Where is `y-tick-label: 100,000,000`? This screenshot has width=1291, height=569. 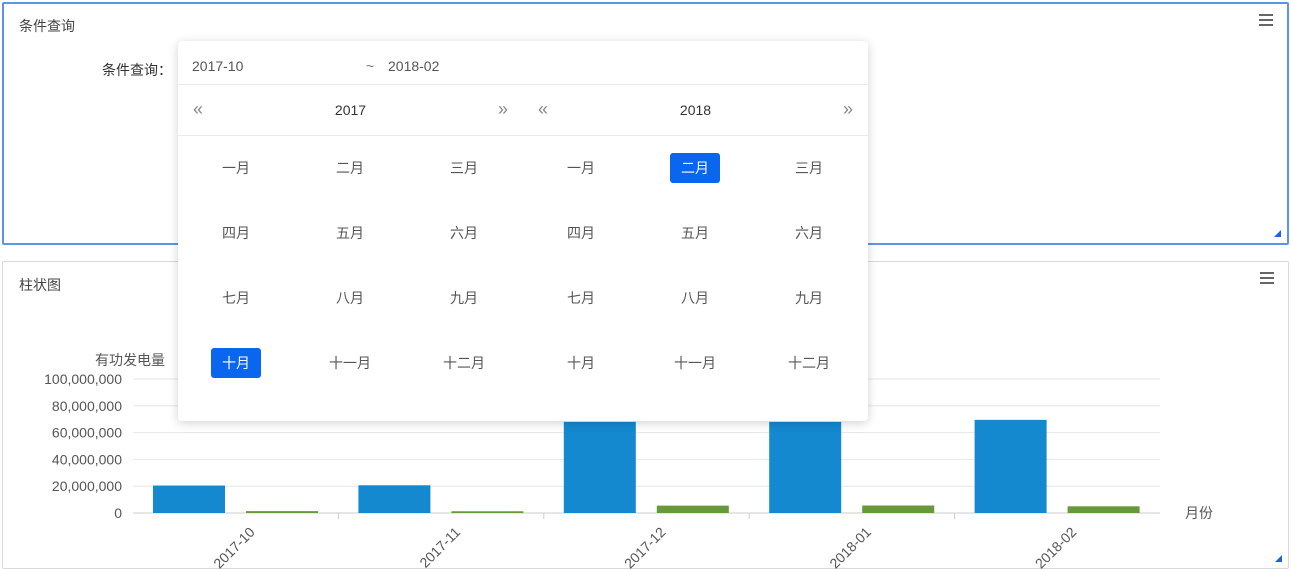
y-tick-label: 100,000,000 is located at coordinates (83, 379).